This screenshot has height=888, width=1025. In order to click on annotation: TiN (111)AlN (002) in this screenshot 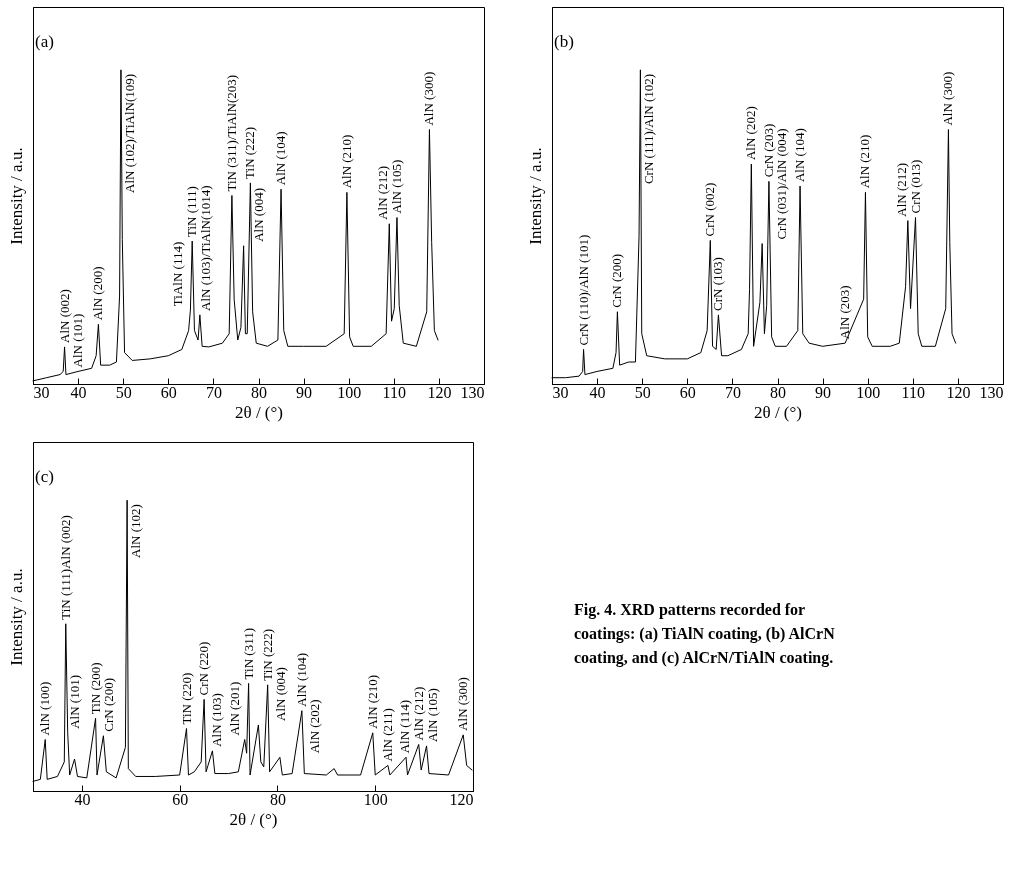, I will do `click(65, 567)`.